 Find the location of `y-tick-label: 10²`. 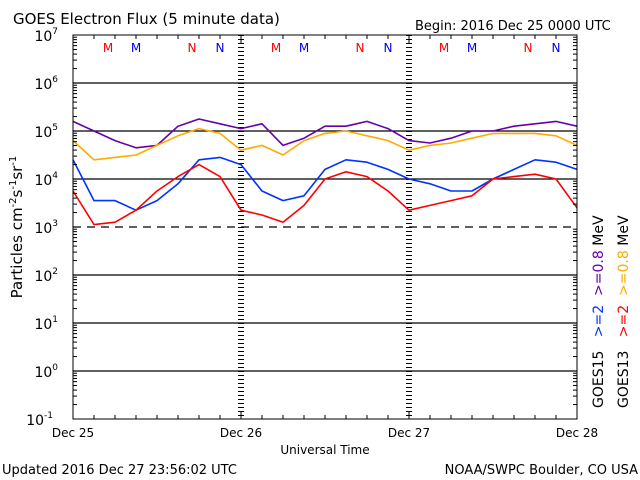

y-tick-label: 10² is located at coordinates (46, 276).